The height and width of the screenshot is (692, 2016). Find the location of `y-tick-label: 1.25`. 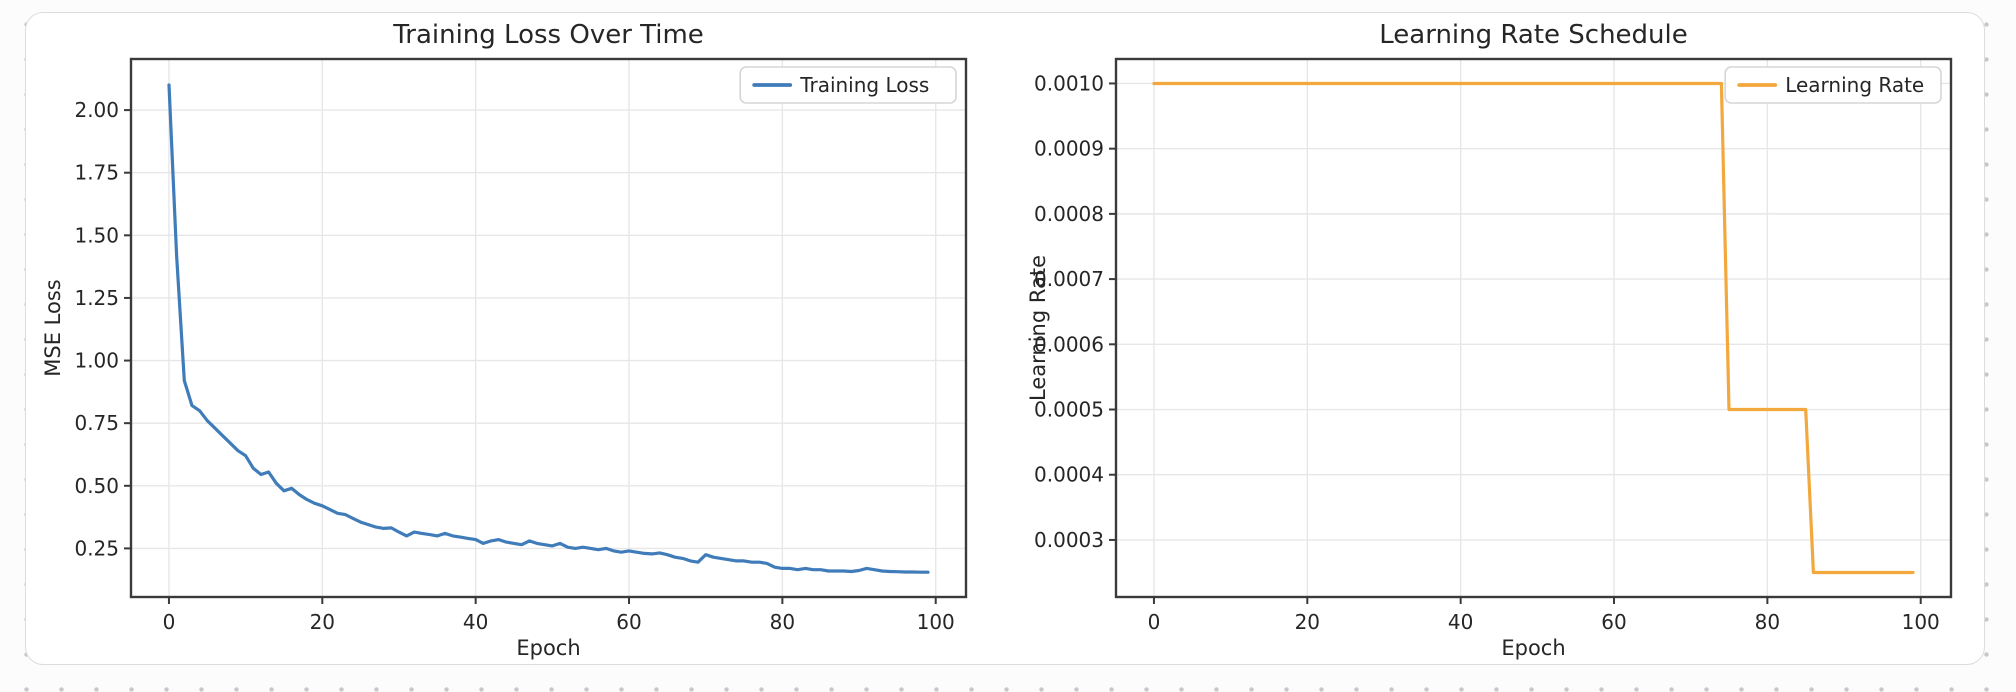

y-tick-label: 1.25 is located at coordinates (96, 298).